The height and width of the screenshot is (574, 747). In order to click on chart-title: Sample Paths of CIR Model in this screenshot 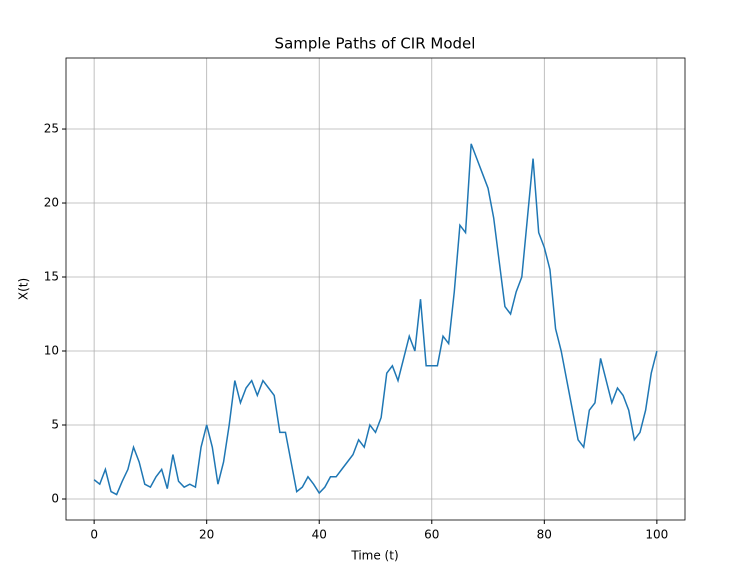, I will do `click(375, 44)`.